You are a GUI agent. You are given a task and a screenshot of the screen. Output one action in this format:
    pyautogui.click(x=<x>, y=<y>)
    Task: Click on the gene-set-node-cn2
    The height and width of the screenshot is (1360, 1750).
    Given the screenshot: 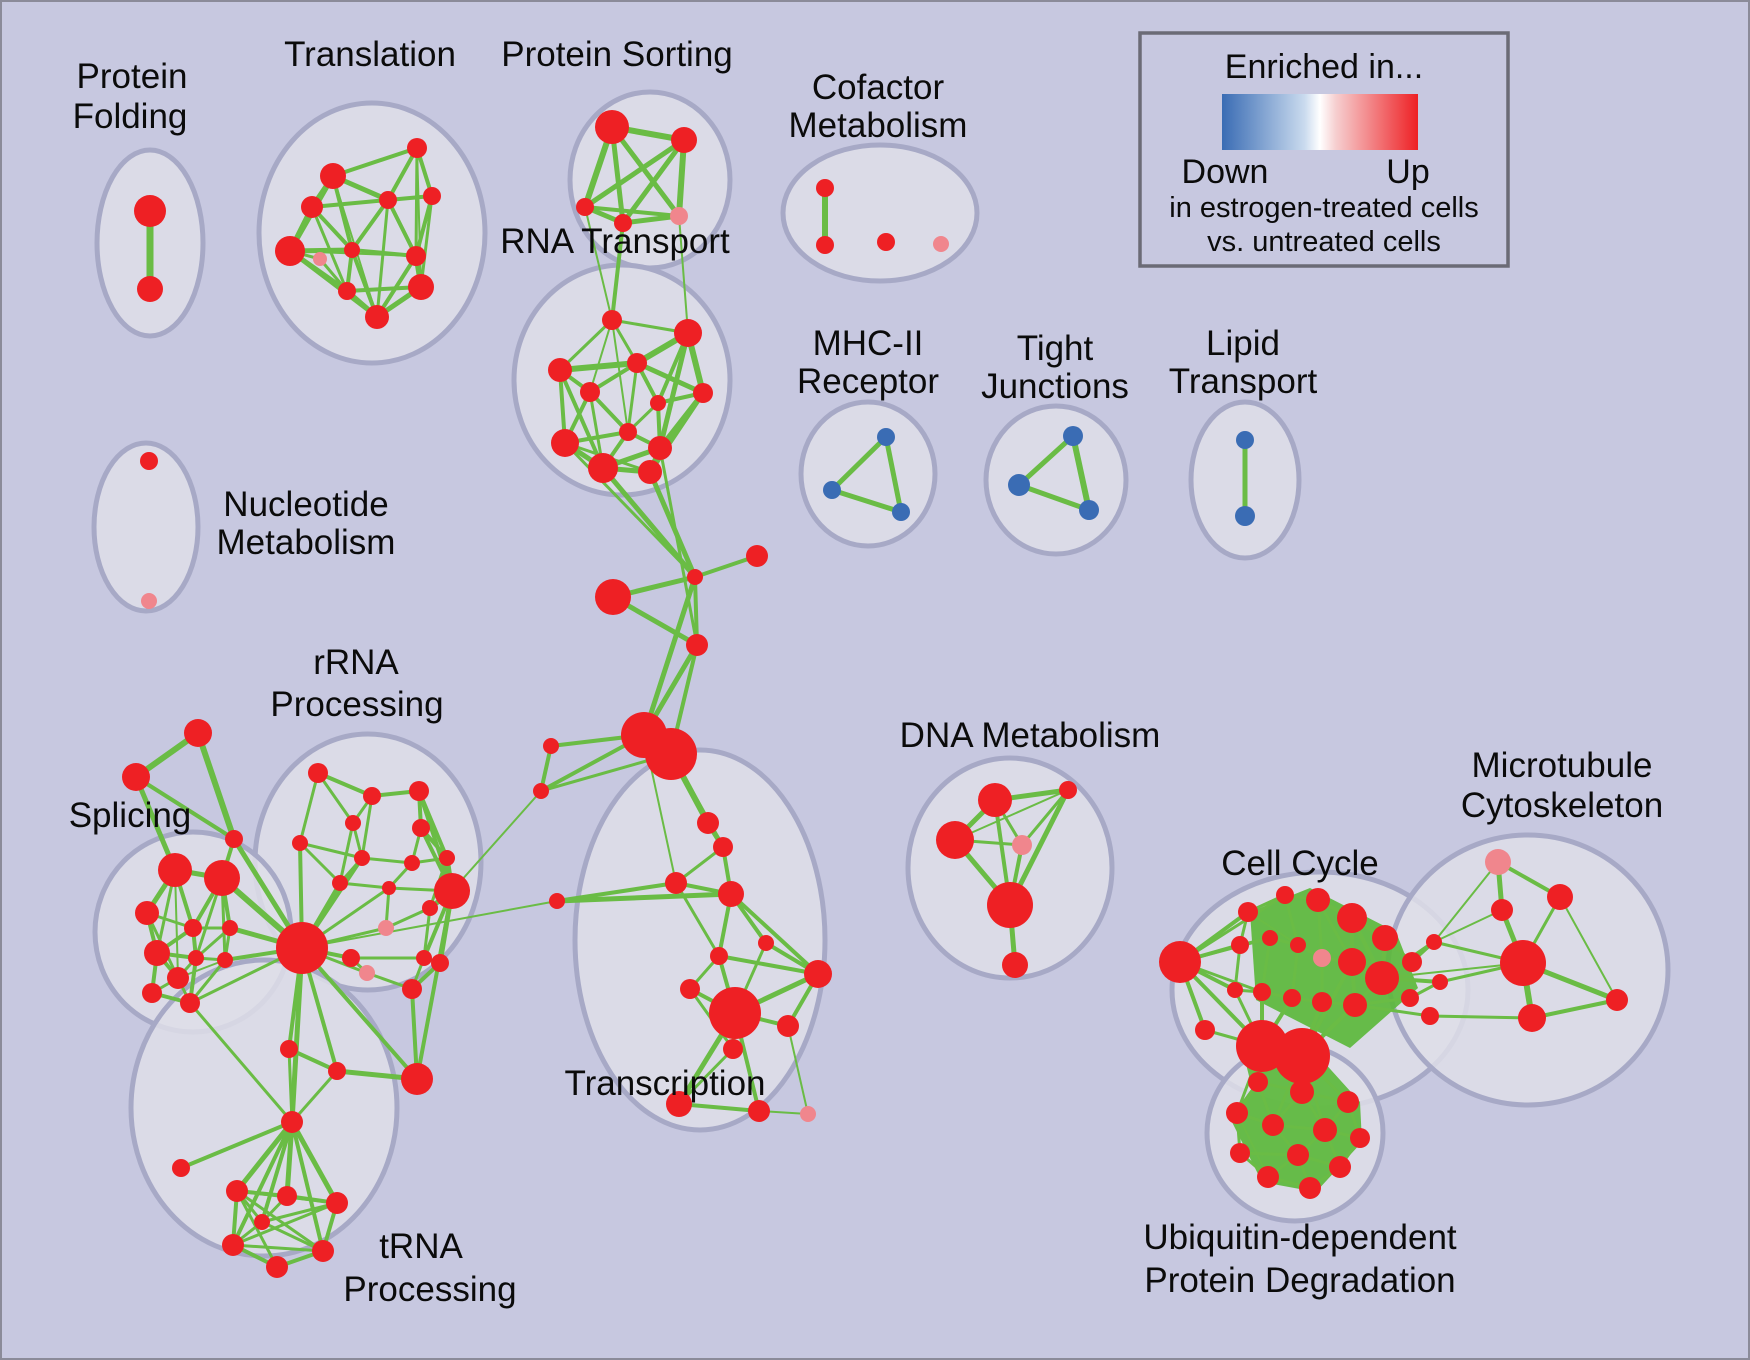 What is the action you would take?
    pyautogui.click(x=757, y=556)
    